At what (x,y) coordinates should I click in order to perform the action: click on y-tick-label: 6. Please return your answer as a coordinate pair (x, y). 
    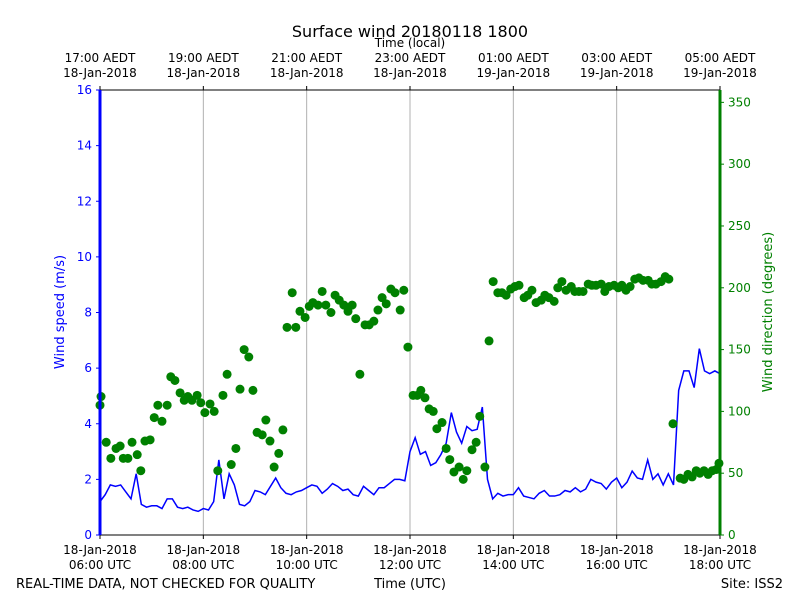
    Looking at the image, I should click on (88, 368).